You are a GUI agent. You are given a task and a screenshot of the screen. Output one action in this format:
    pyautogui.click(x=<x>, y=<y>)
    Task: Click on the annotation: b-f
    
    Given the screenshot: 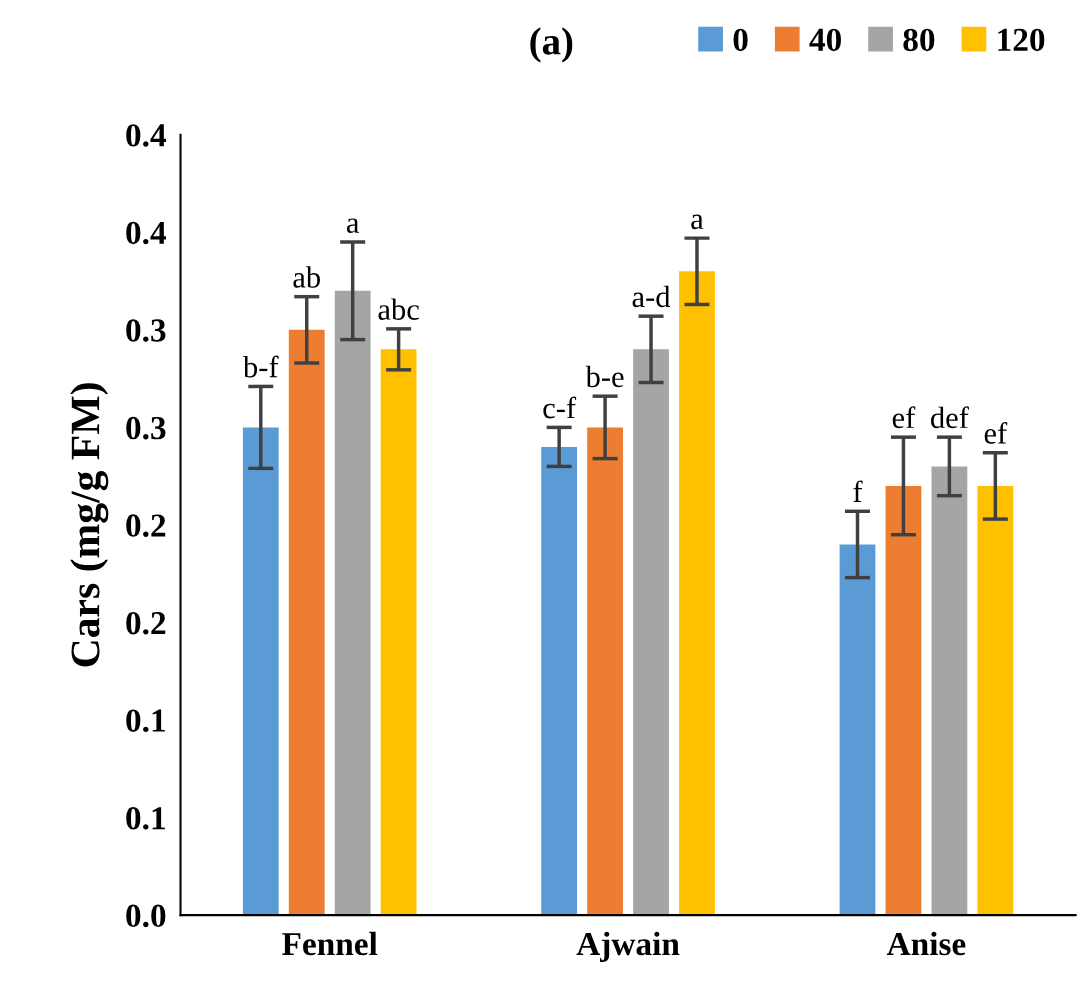 What is the action you would take?
    pyautogui.click(x=260, y=366)
    